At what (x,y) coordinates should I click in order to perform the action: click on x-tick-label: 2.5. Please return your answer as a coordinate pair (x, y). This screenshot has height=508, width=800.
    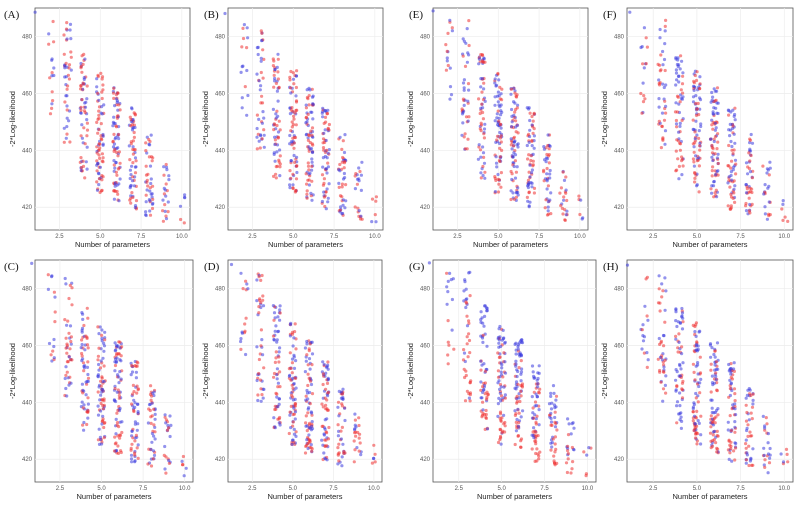
    Looking at the image, I should click on (252, 489).